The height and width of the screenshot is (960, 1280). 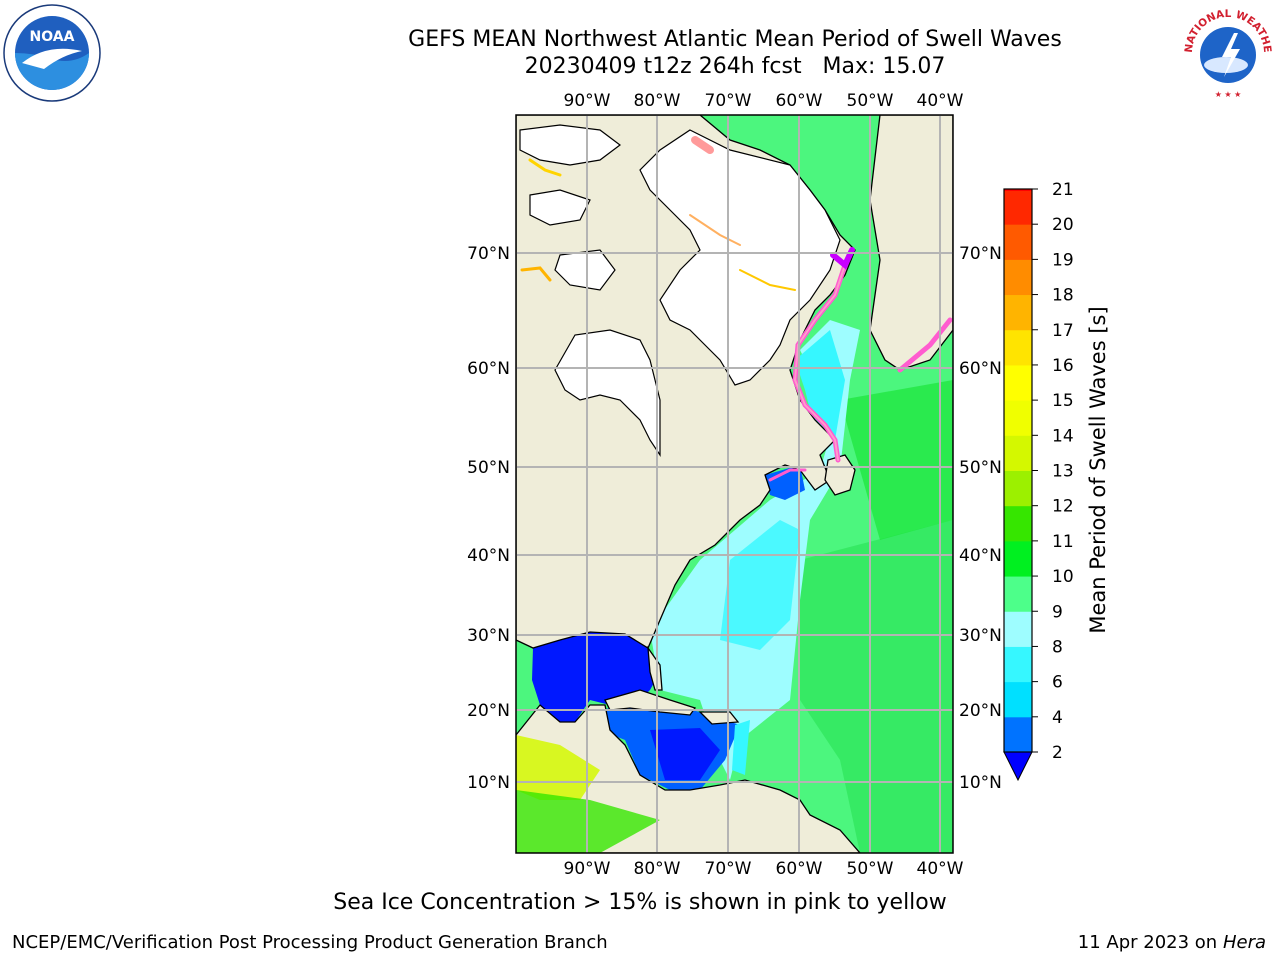 I want to click on lat-labels-right: 70°N 60°N 50°N 40°N 30°N 20°N 10°N, so click(x=980, y=518).